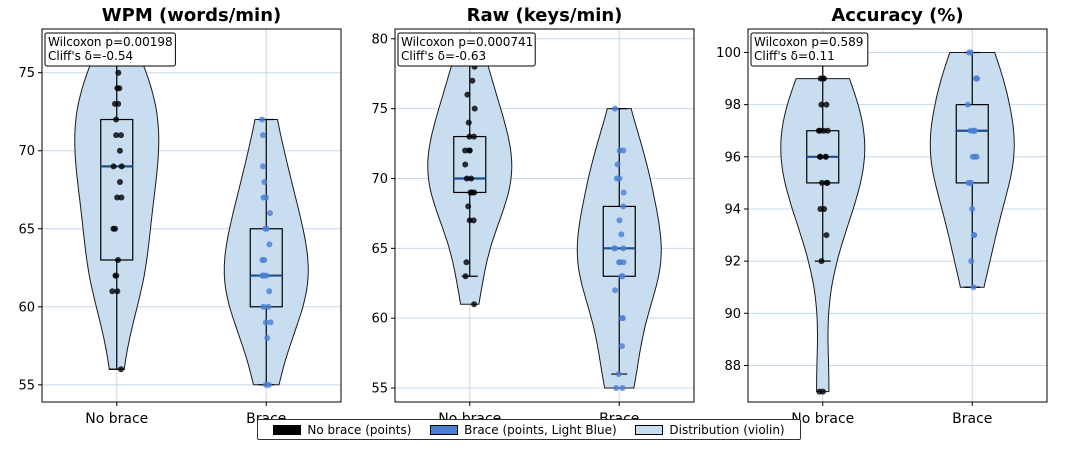 The image size is (1085, 461). Describe the element at coordinates (897, 15) in the screenshot. I see `panel-title: Accuracy (%)` at that location.